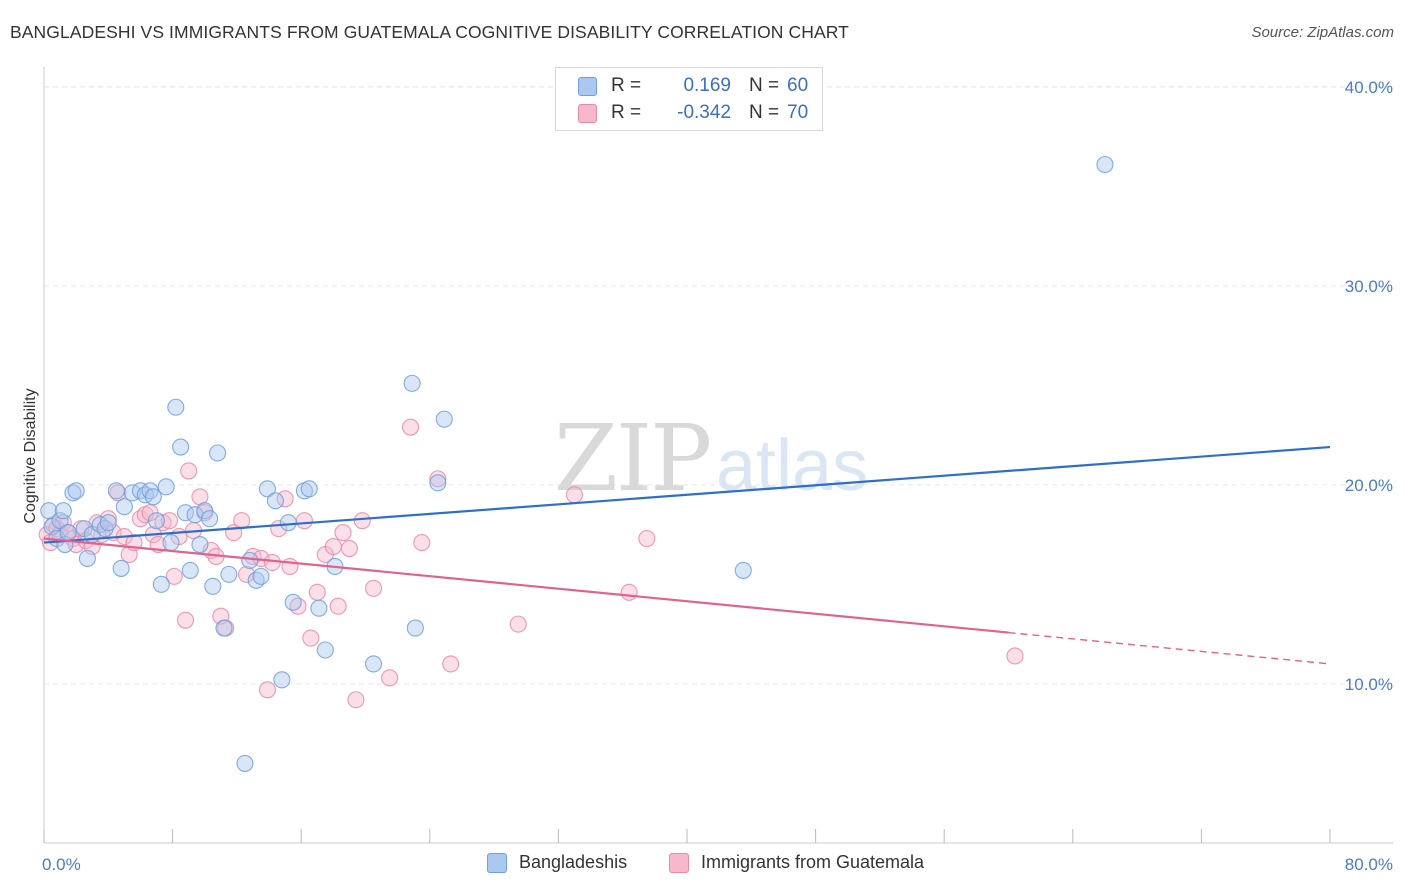 The image size is (1406, 892). Describe the element at coordinates (1322, 32) in the screenshot. I see `chart-source: Source: ZipAtlas.com` at that location.